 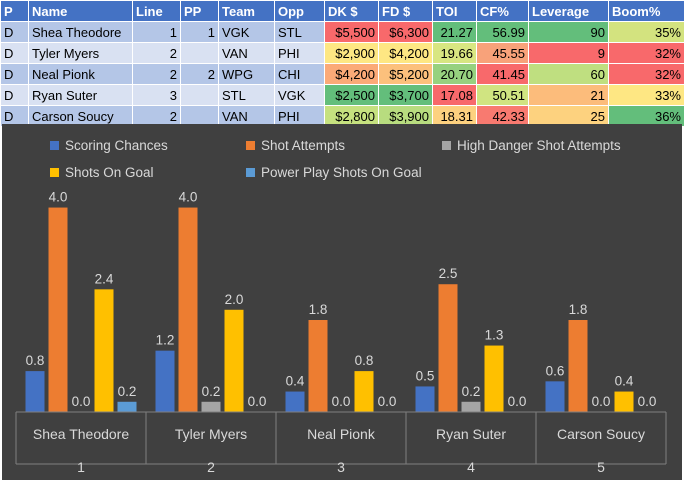 I want to click on table-cell: $3,900, so click(x=405, y=116).